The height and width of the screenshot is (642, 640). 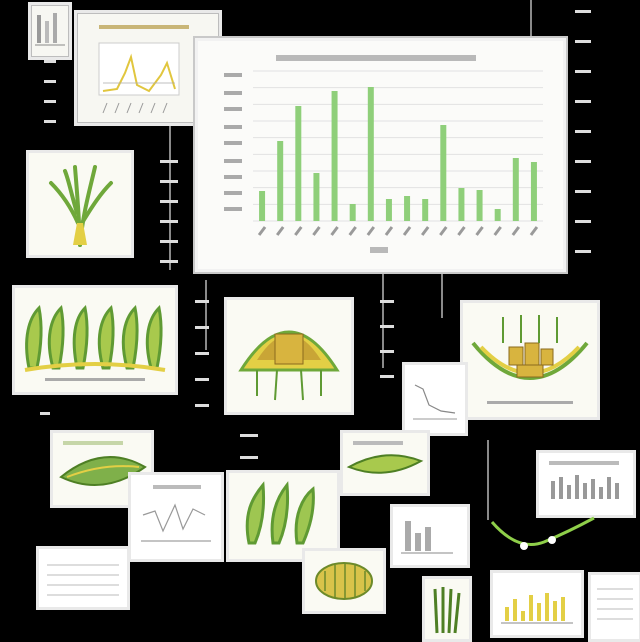 I want to click on leaves-row-icon, so click(x=95, y=340).